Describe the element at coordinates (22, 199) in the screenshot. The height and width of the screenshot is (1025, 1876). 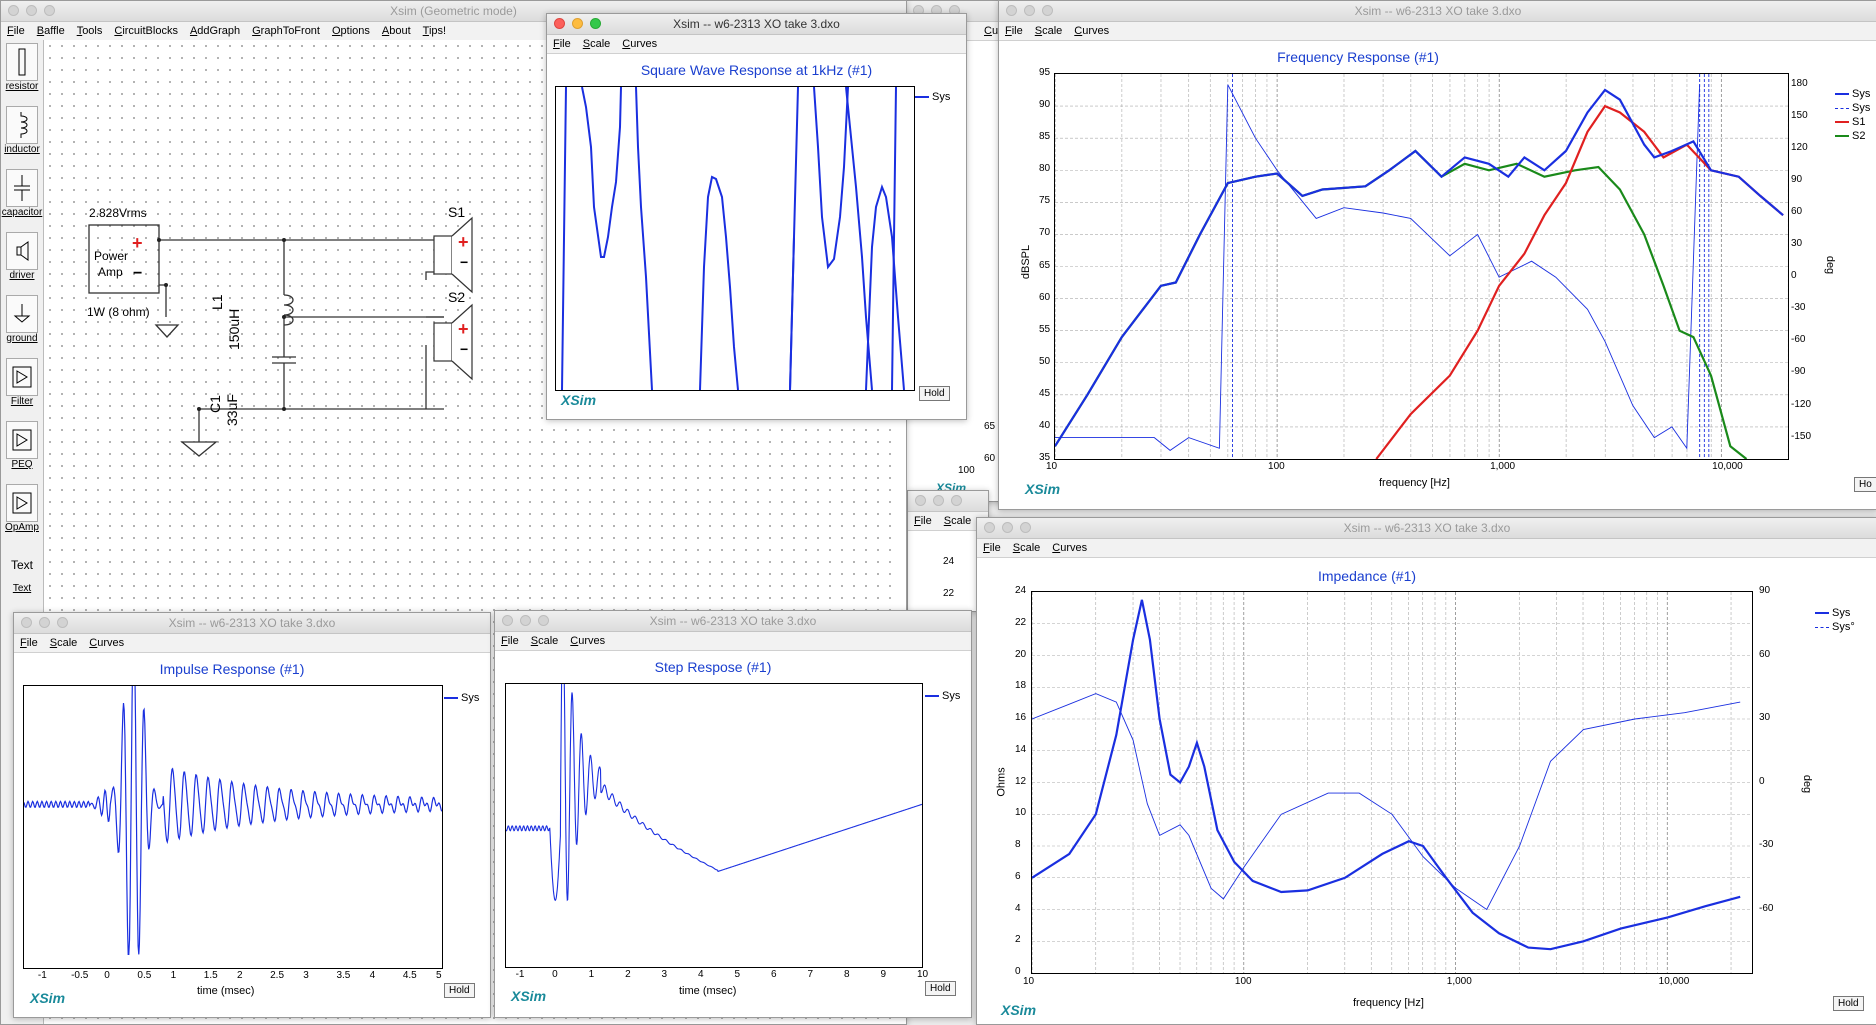
I see `tool-capacitor: capacitor` at that location.